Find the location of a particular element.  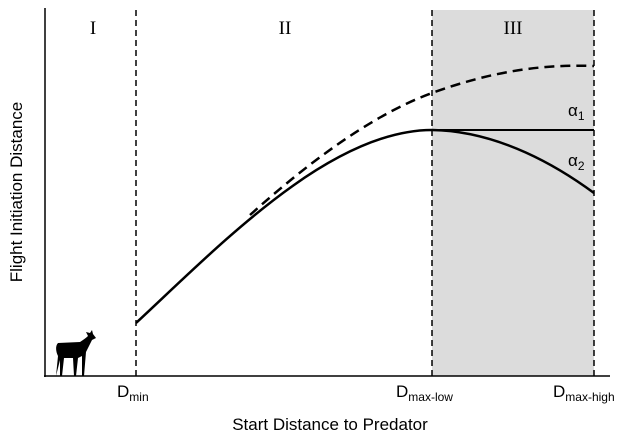

deer-icon is located at coordinates (76, 353).